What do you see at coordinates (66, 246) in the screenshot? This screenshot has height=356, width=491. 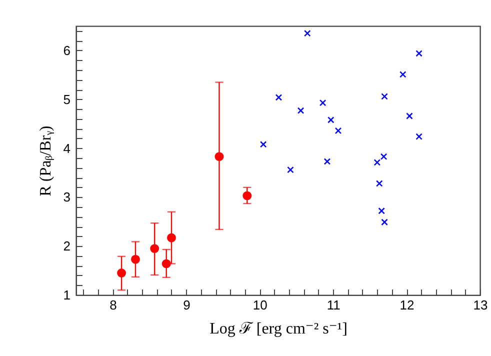 I see `y-tick-label: 2` at bounding box center [66, 246].